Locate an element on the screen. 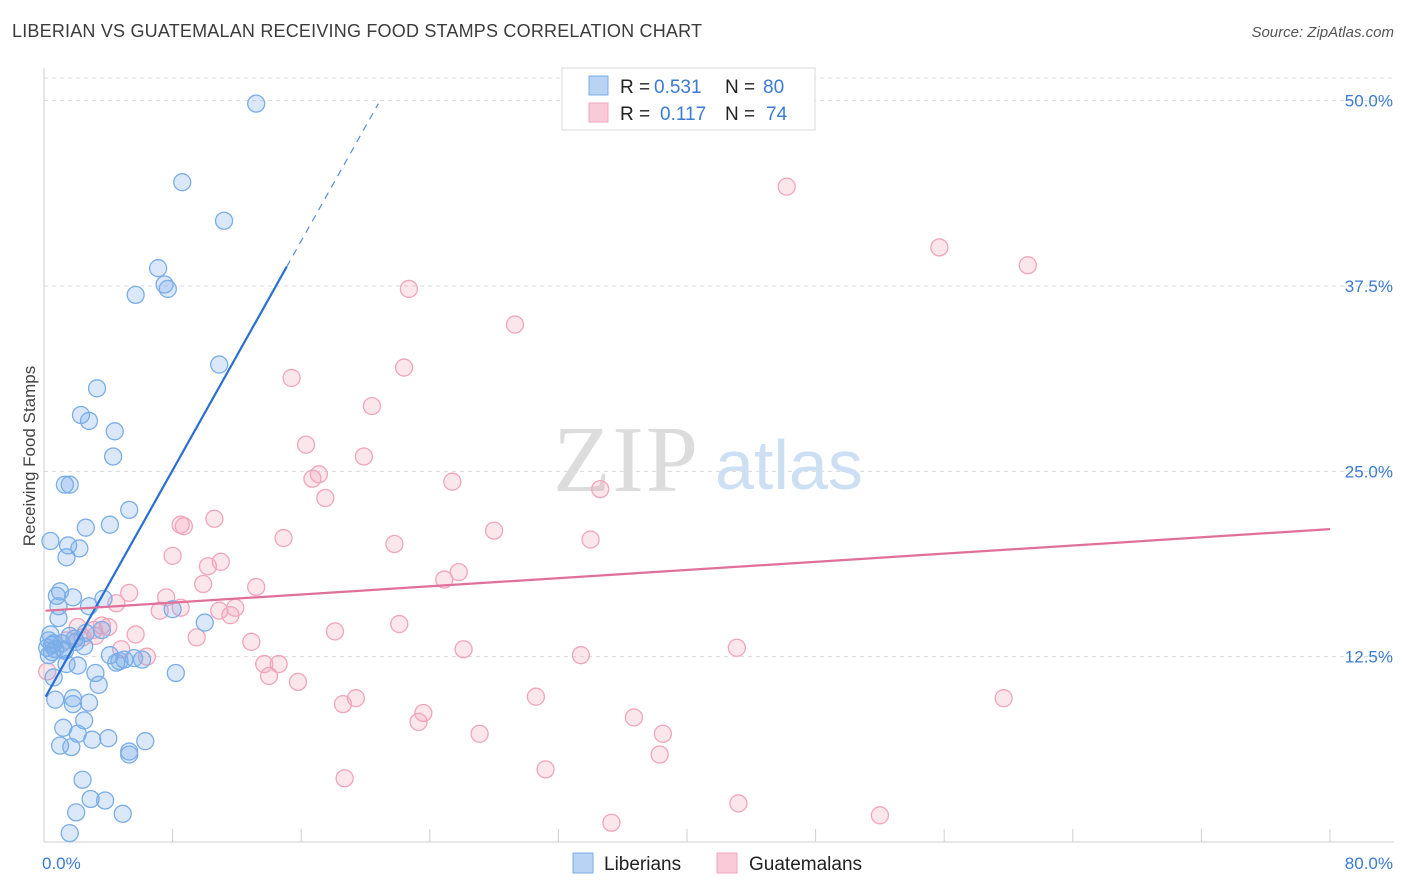 The width and height of the screenshot is (1406, 892). y-tick-label: 25.0% is located at coordinates (1369, 471).